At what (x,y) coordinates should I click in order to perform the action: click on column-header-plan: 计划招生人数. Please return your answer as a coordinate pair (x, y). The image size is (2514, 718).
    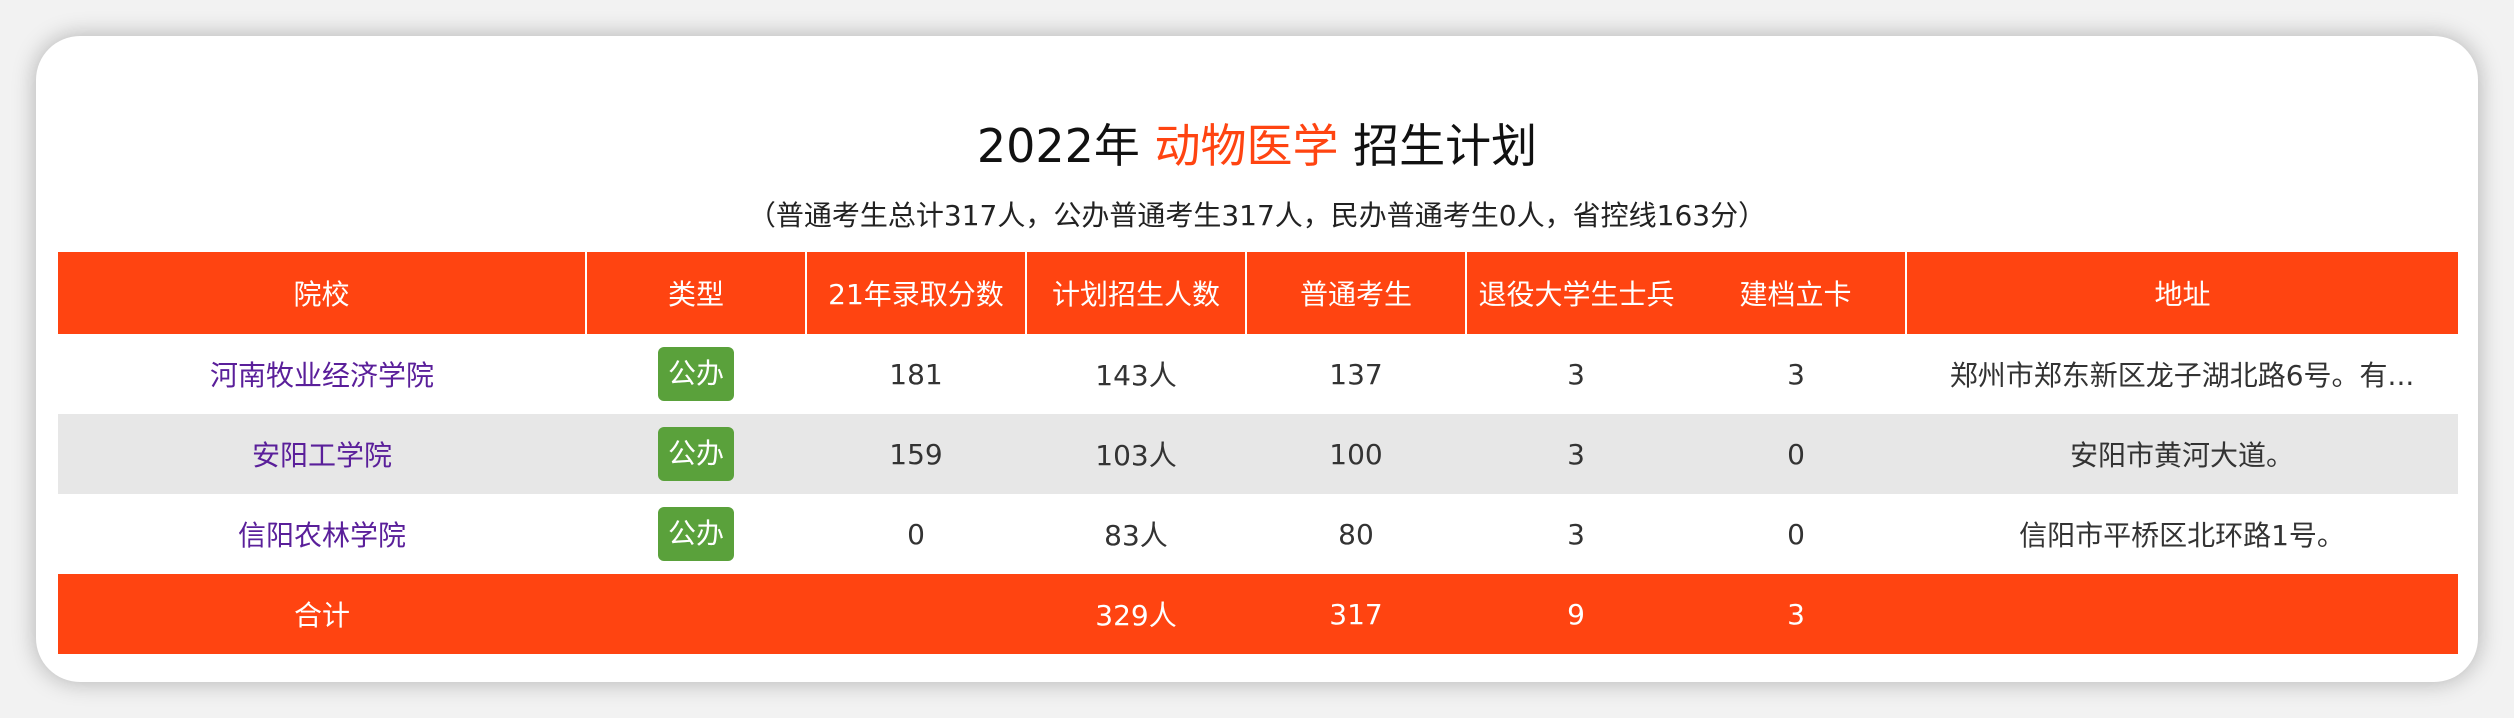
    Looking at the image, I should click on (1136, 293).